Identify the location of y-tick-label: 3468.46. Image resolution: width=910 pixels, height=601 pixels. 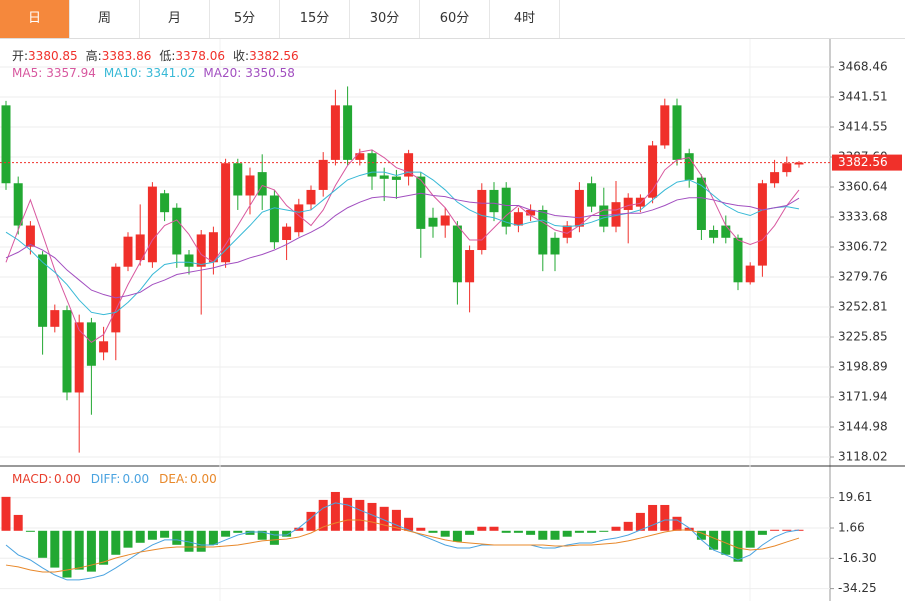
(863, 66).